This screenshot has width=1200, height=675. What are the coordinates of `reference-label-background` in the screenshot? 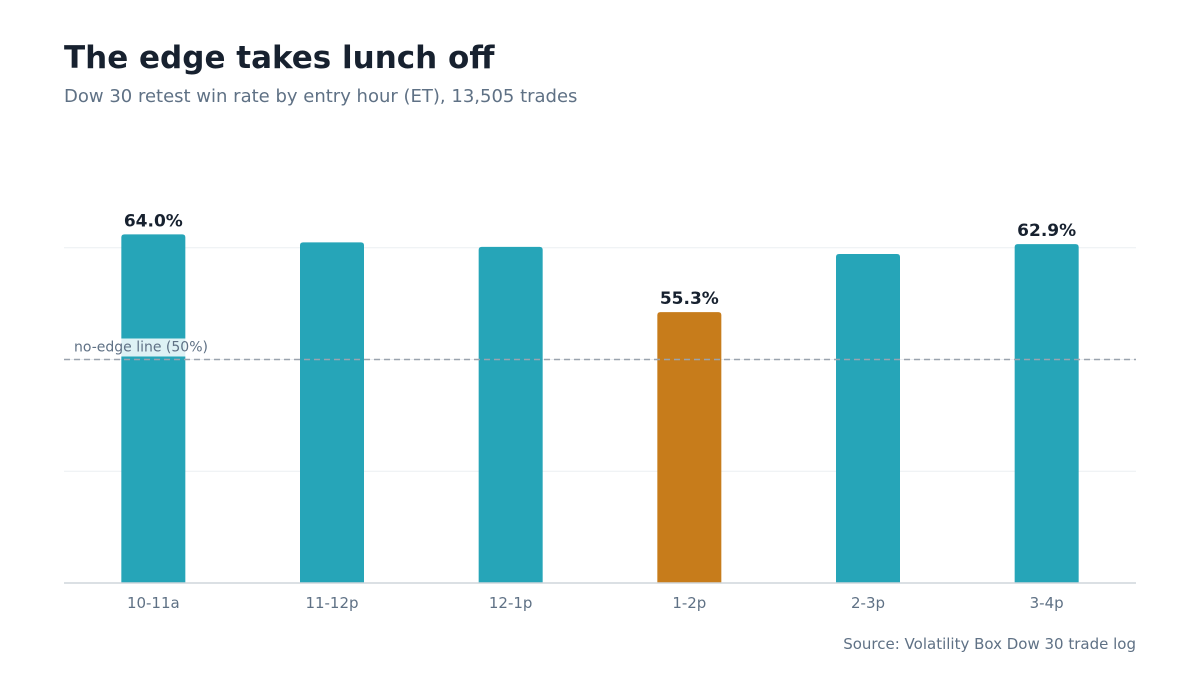 It's located at (141, 347).